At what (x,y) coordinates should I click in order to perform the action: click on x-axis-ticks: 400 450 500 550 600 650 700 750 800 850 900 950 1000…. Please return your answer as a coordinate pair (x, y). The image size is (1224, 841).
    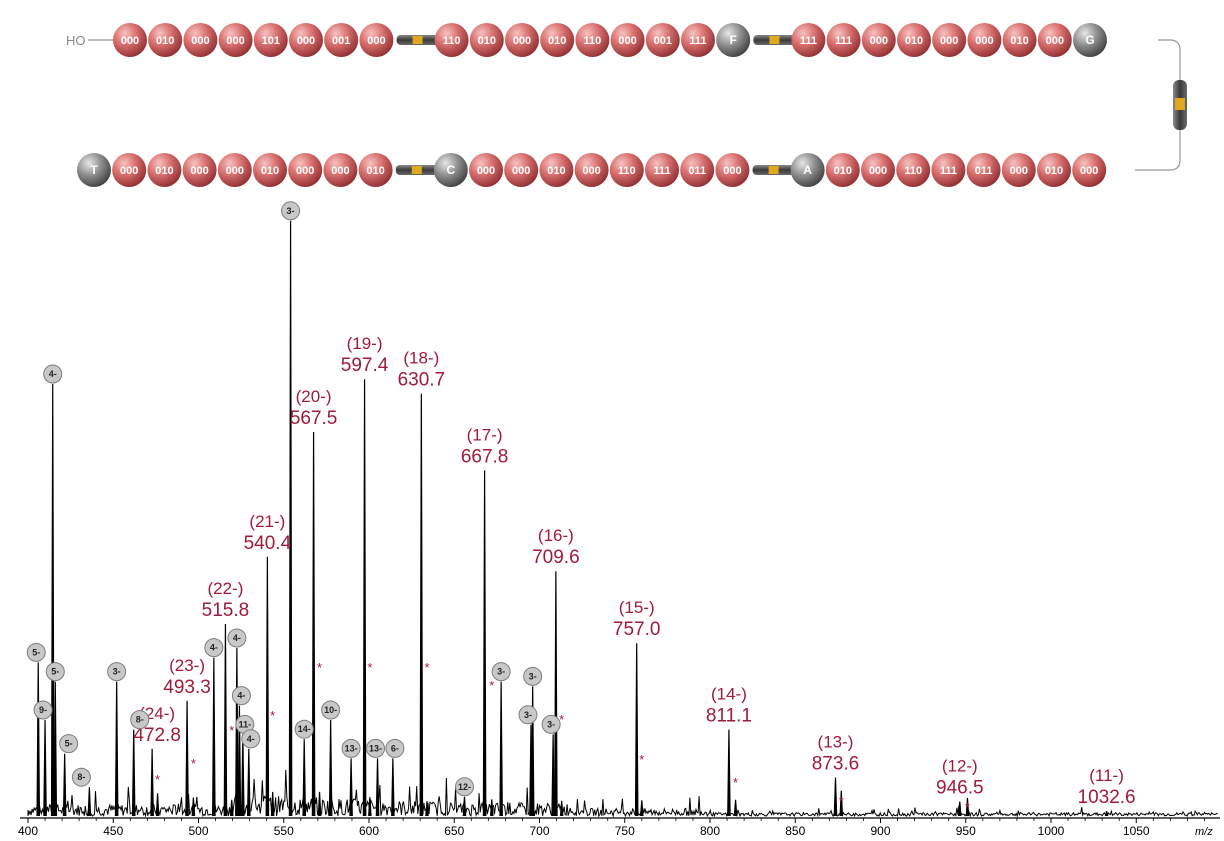
    Looking at the image, I should click on (611, 828).